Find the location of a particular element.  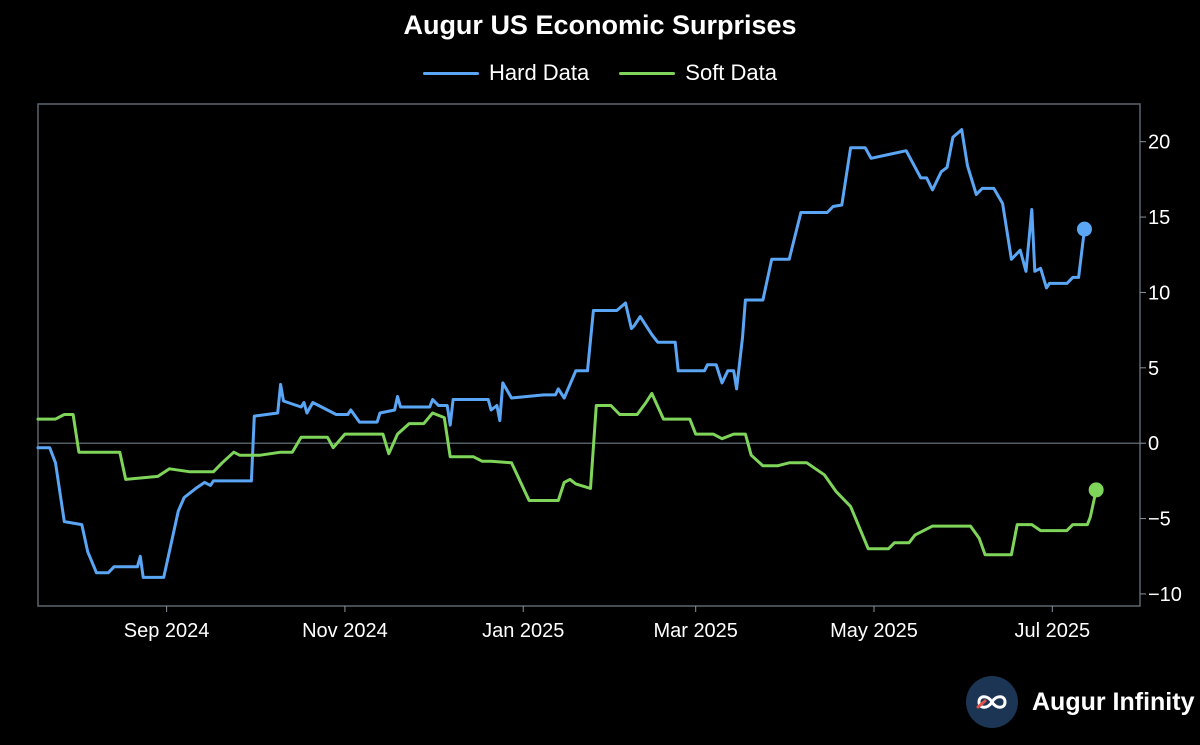

y-tick-label: 10 is located at coordinates (1159, 293).